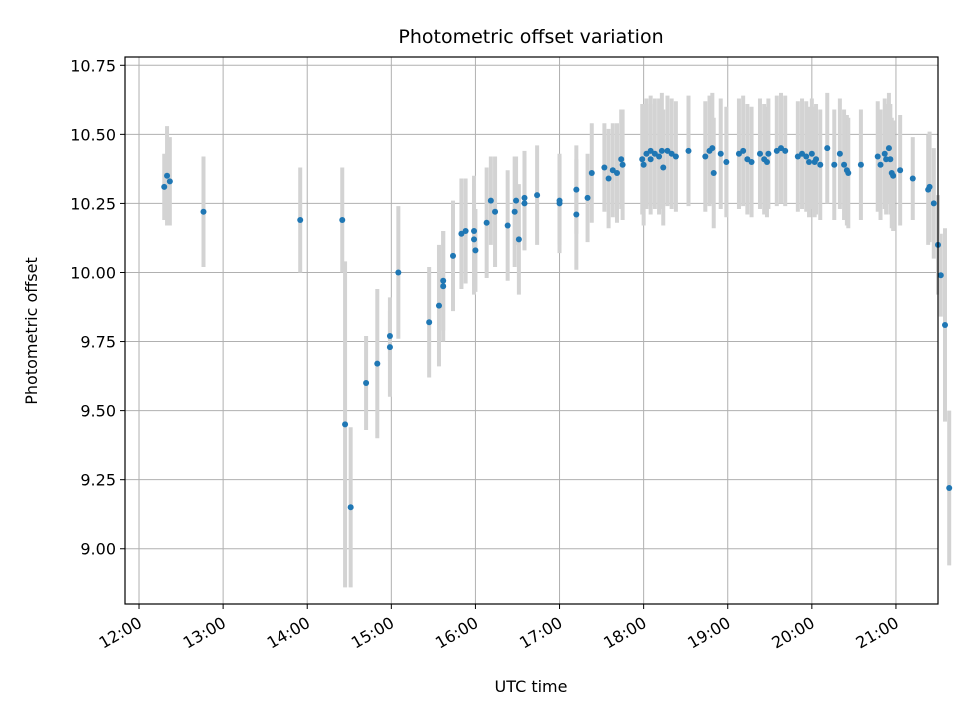  What do you see at coordinates (98, 411) in the screenshot?
I see `y-tick-label: 9.50` at bounding box center [98, 411].